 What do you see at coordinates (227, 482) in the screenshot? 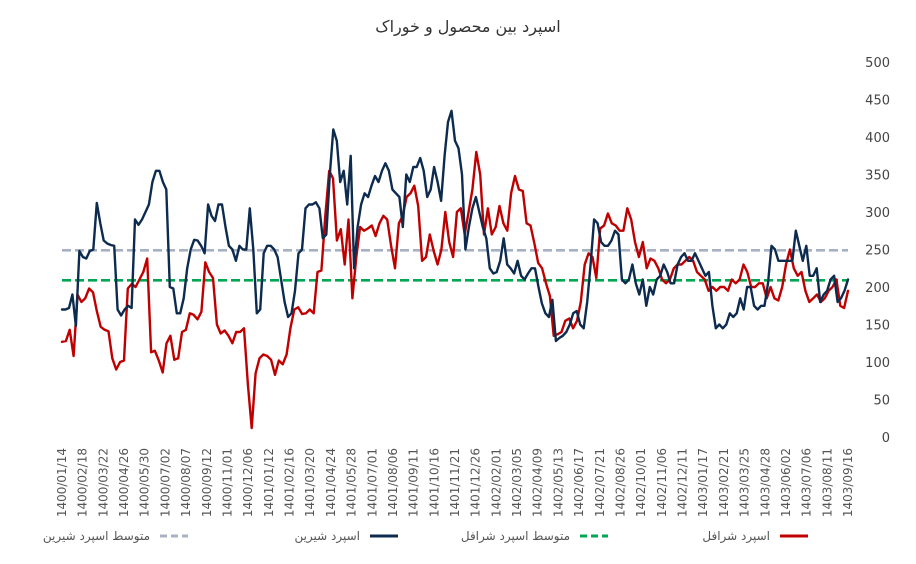
I see `x-tick-label: 1400/11/01` at bounding box center [227, 482].